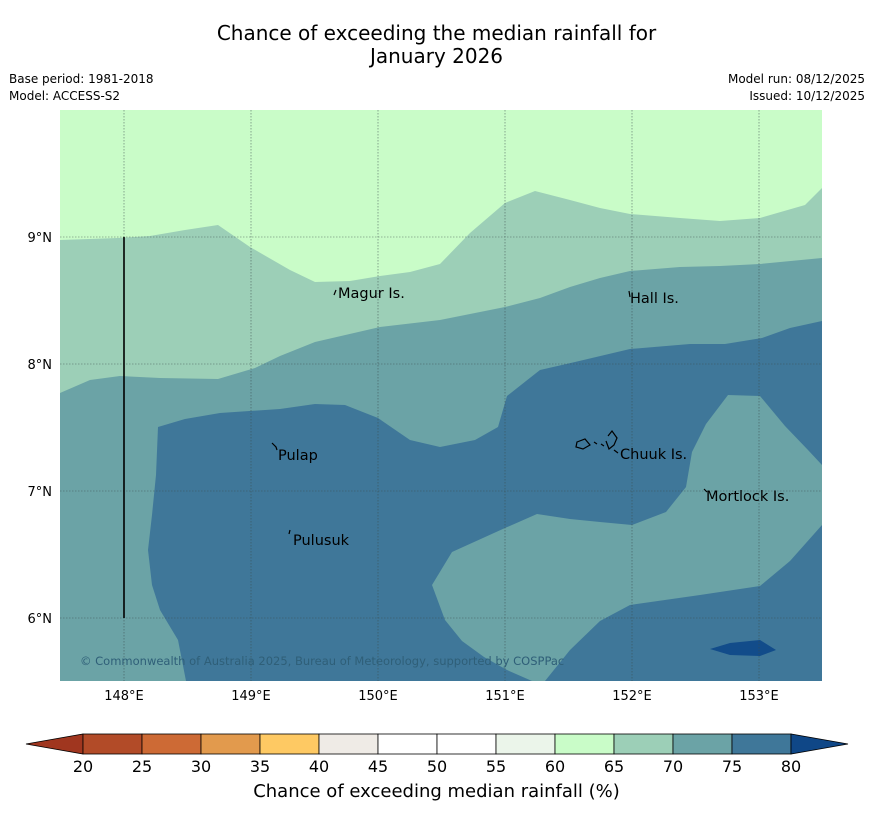  Describe the element at coordinates (796, 88) in the screenshot. I see `meta-right: Model run: 08/12/2025 Issued: 10/12/2025` at that location.